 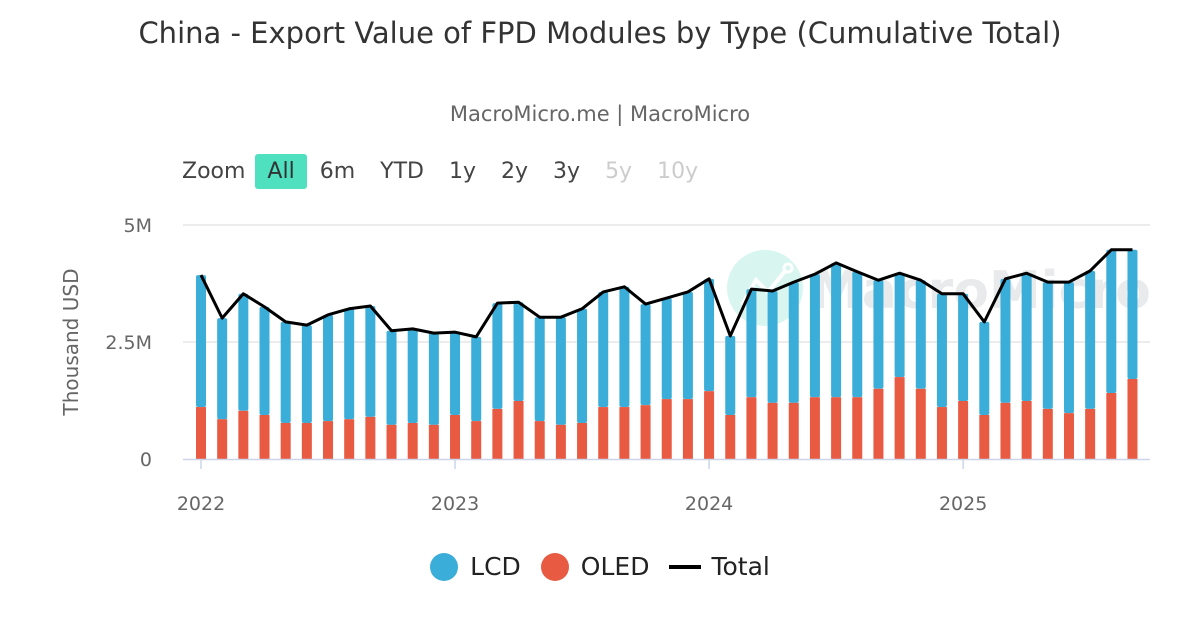 I want to click on legend-label: OLED, so click(x=615, y=566).